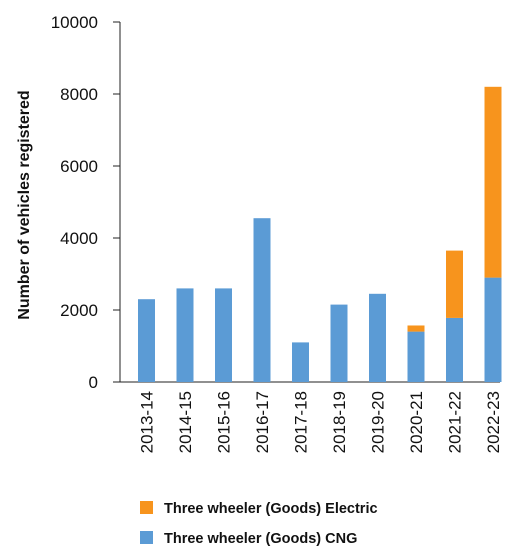  What do you see at coordinates (79, 310) in the screenshot?
I see `y-tick-label: 2000` at bounding box center [79, 310].